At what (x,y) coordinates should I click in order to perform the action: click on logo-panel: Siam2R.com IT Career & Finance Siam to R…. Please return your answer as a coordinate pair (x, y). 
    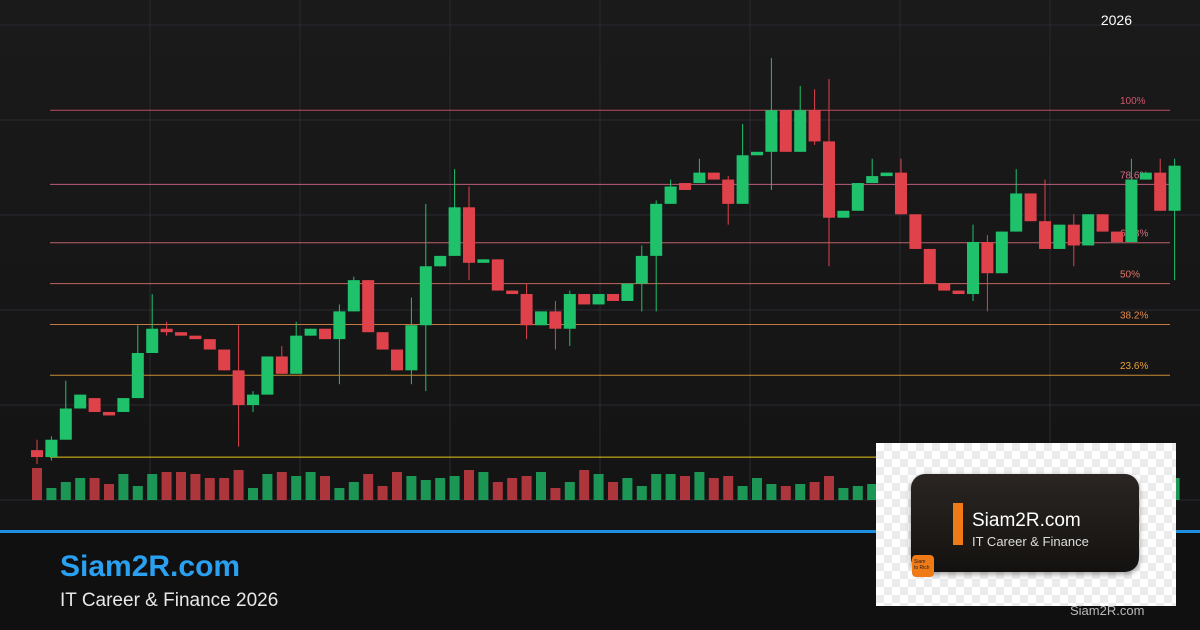
    Looking at the image, I should click on (1026, 524).